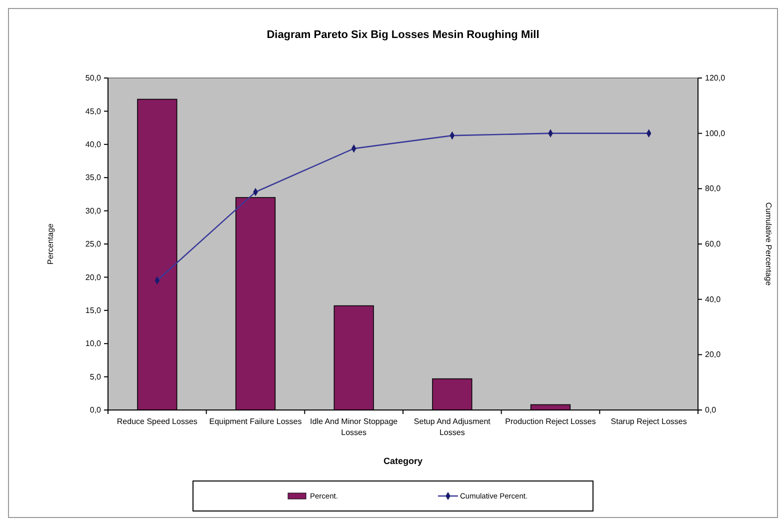  I want to click on x-axis-title: Category, so click(403, 461).